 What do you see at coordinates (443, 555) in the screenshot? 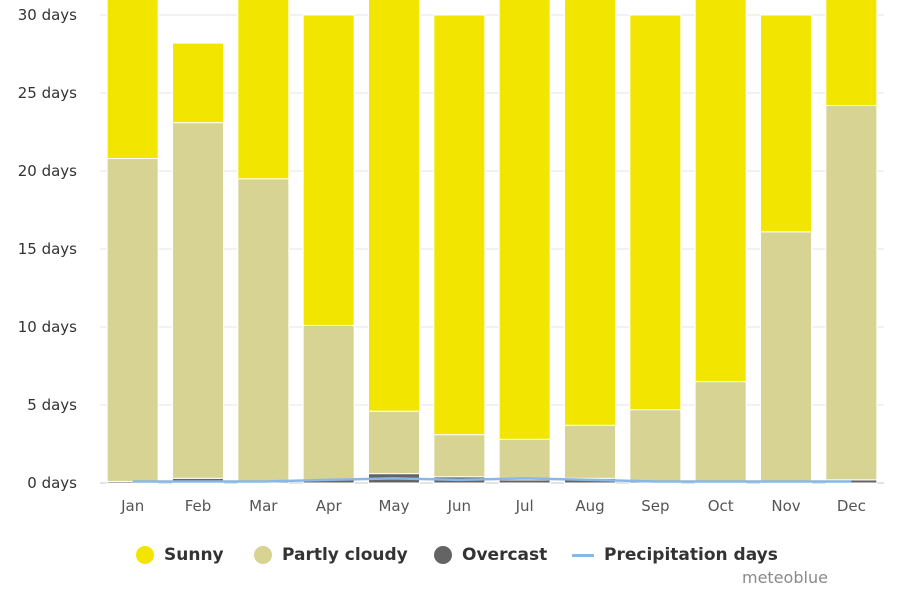
I see `overcast-swatch-icon` at bounding box center [443, 555].